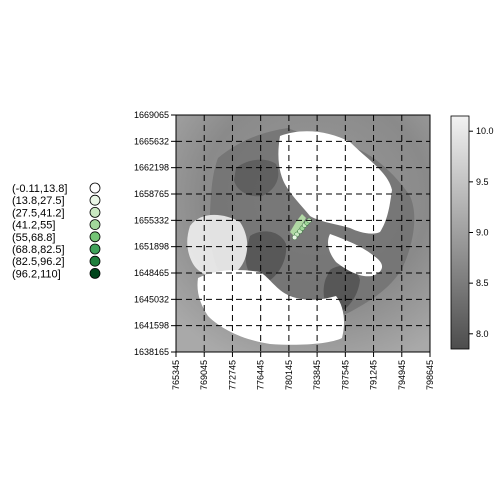 Image resolution: width=504 pixels, height=504 pixels. I want to click on x-tick-label: 798645, so click(430, 375).